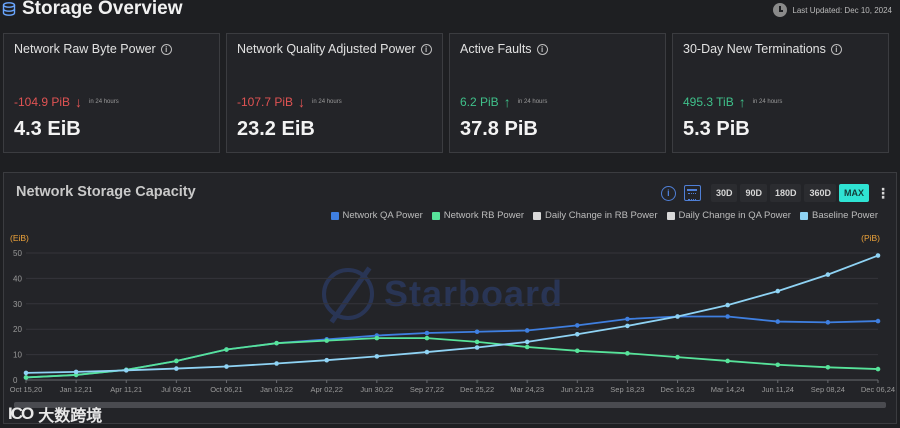 Image resolution: width=900 pixels, height=428 pixels. Describe the element at coordinates (70, 416) in the screenshot. I see `brand-name: 大数跨境` at that location.